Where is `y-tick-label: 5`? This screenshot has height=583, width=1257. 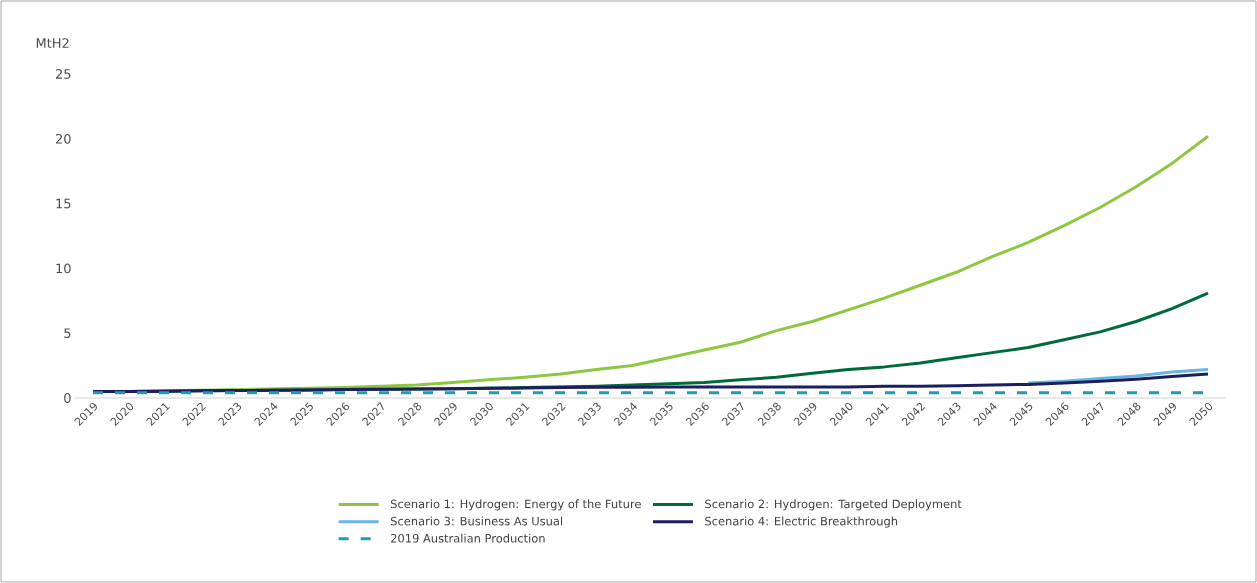 y-tick-label: 5 is located at coordinates (67, 333).